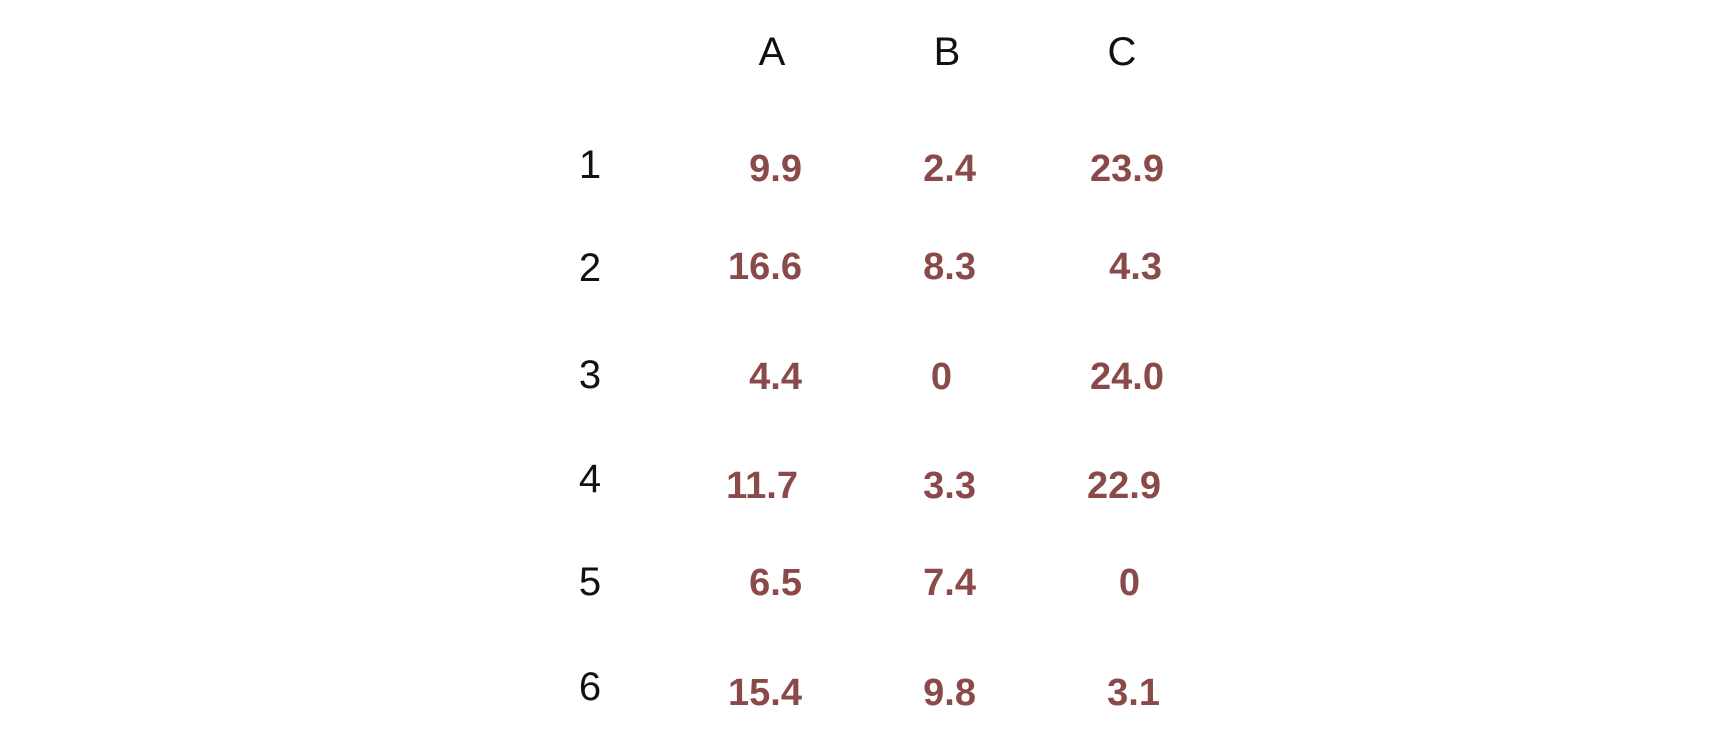 The width and height of the screenshot is (1718, 748). What do you see at coordinates (762, 486) in the screenshot?
I see `table-cell: 11.7` at bounding box center [762, 486].